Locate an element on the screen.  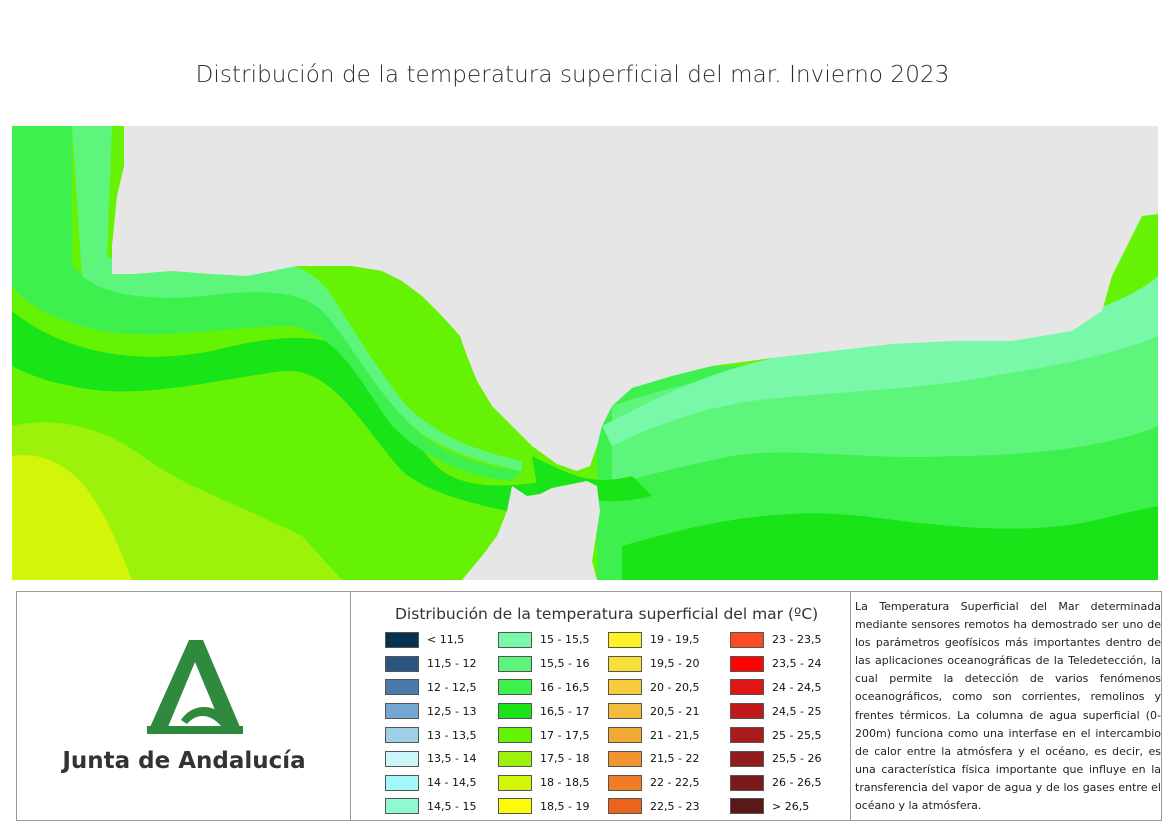
legend-item: 22,5 - 23 is located at coordinates (653, 807).